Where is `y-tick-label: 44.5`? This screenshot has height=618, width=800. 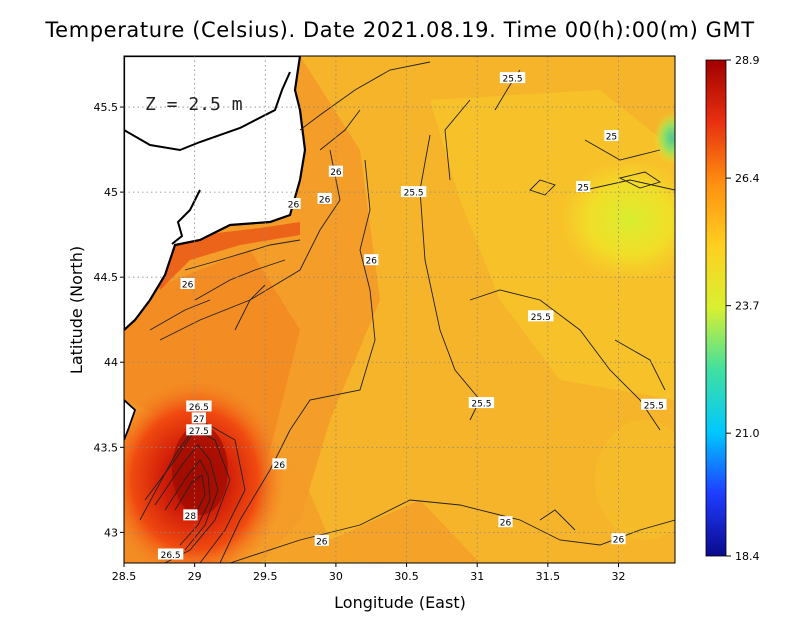
y-tick-label: 44.5 is located at coordinates (106, 277).